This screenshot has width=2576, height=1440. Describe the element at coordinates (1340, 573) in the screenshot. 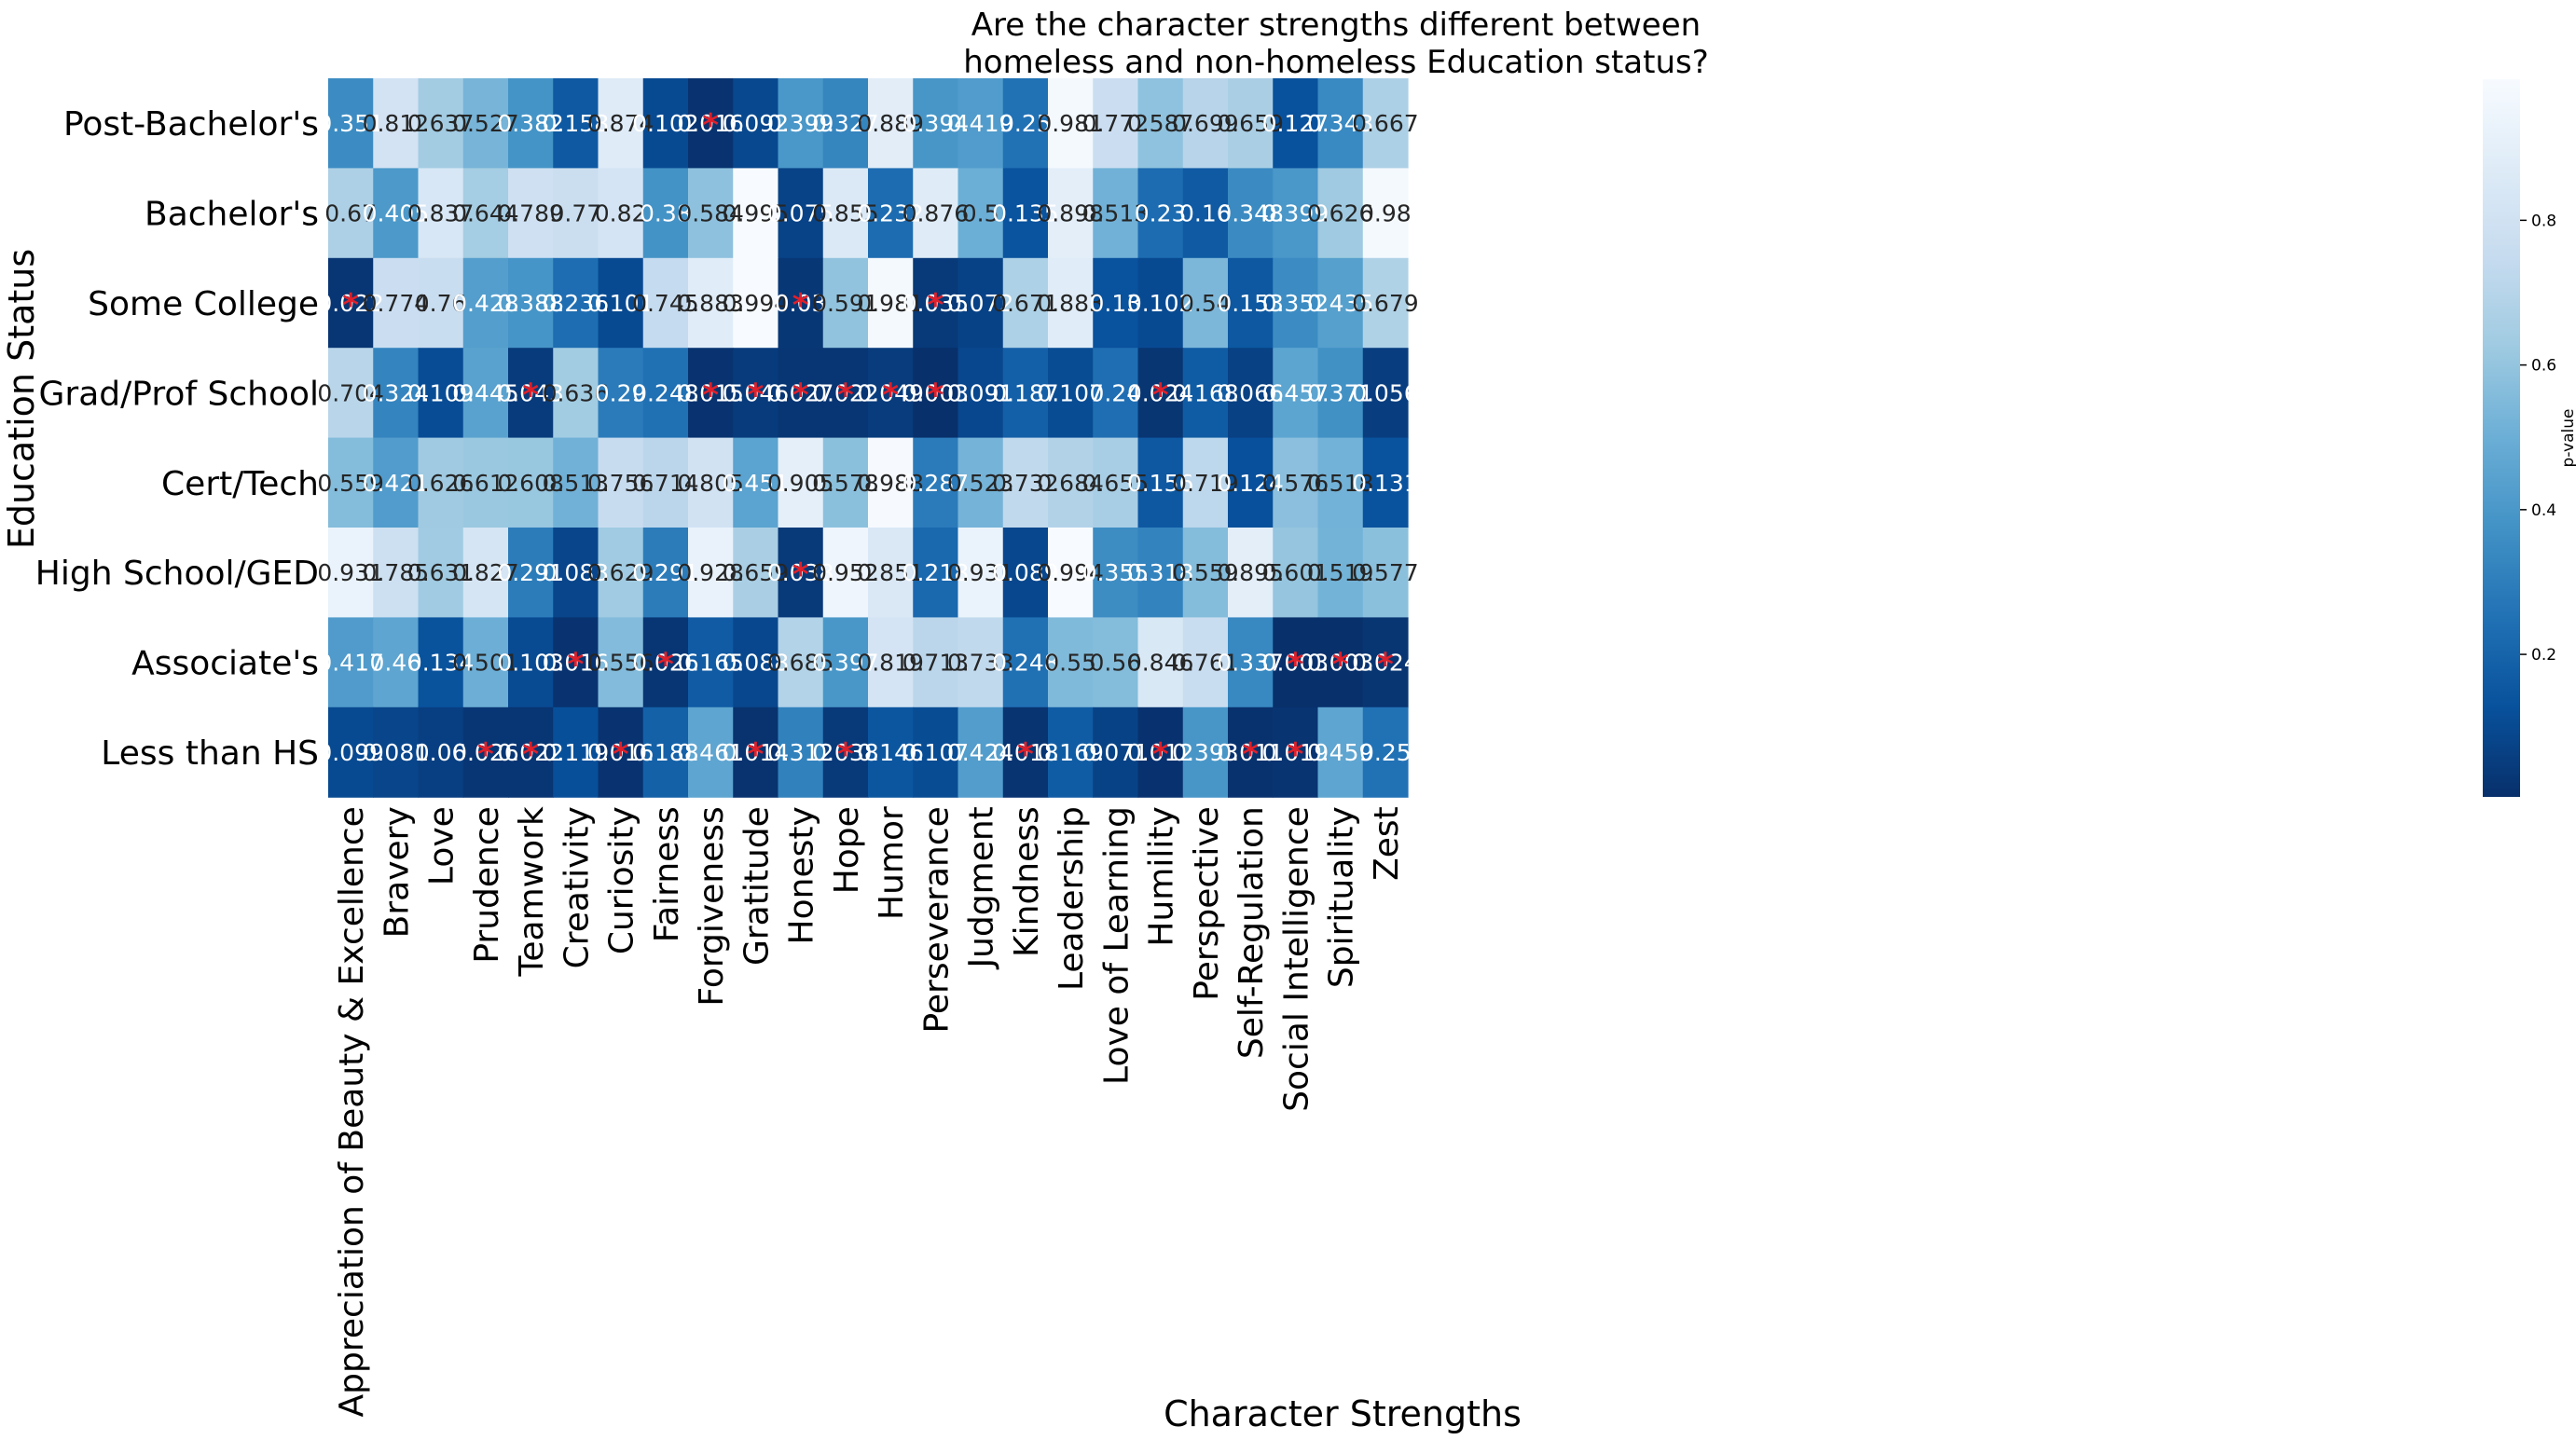

I see `cell-value-label: 0.519` at that location.